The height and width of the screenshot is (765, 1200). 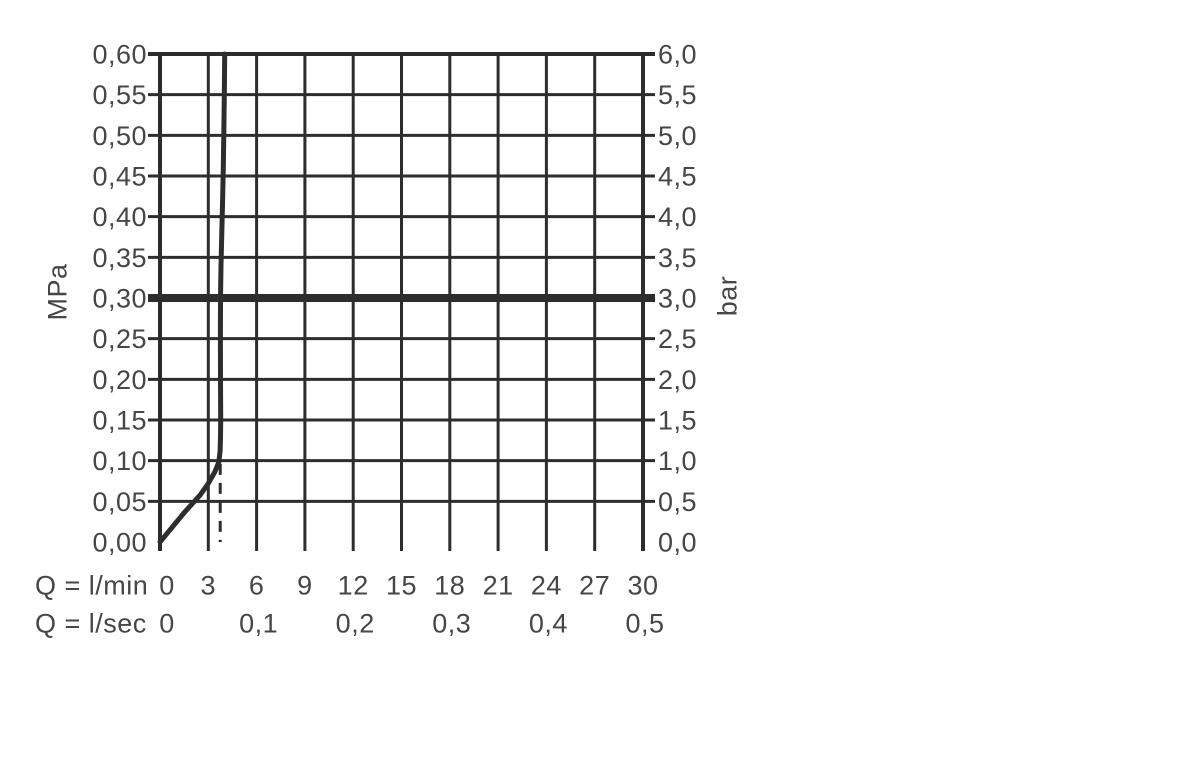 I want to click on x-axis-lmin-tick-label: 30, so click(x=642, y=585).